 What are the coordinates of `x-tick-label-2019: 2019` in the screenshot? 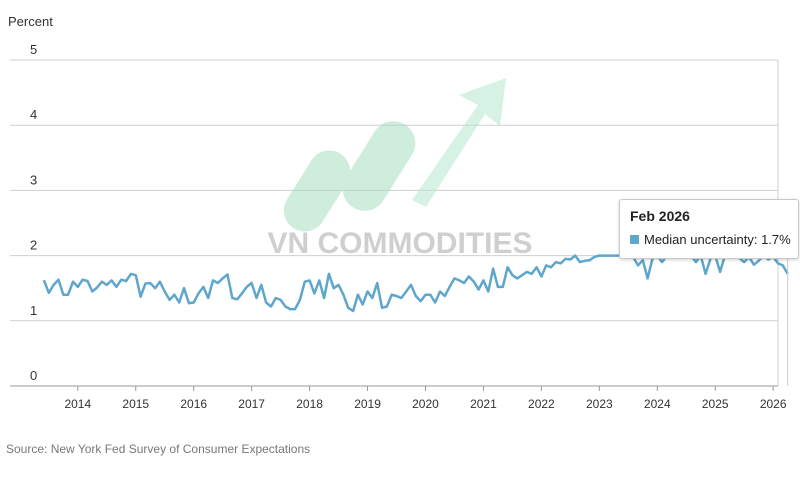 It's located at (367, 404).